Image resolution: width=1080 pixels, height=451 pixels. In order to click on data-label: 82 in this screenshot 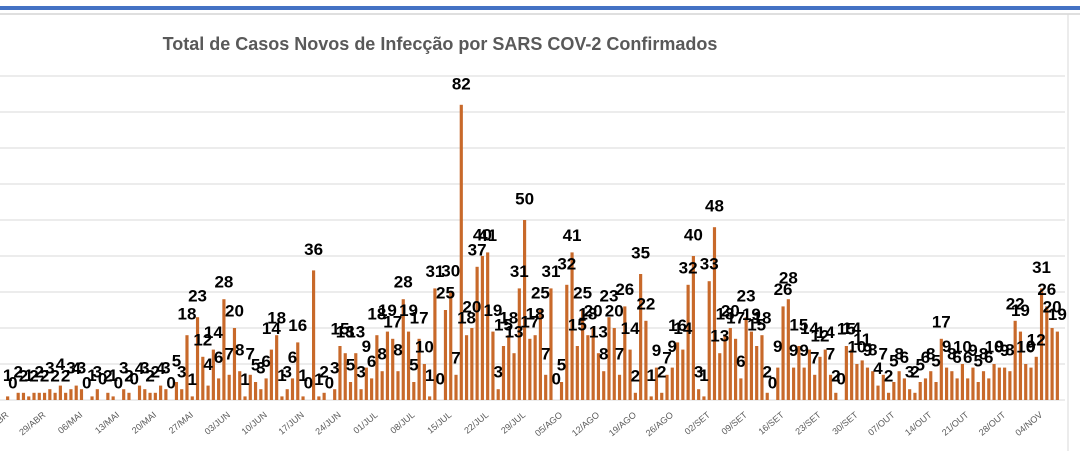, I will do `click(461, 83)`.